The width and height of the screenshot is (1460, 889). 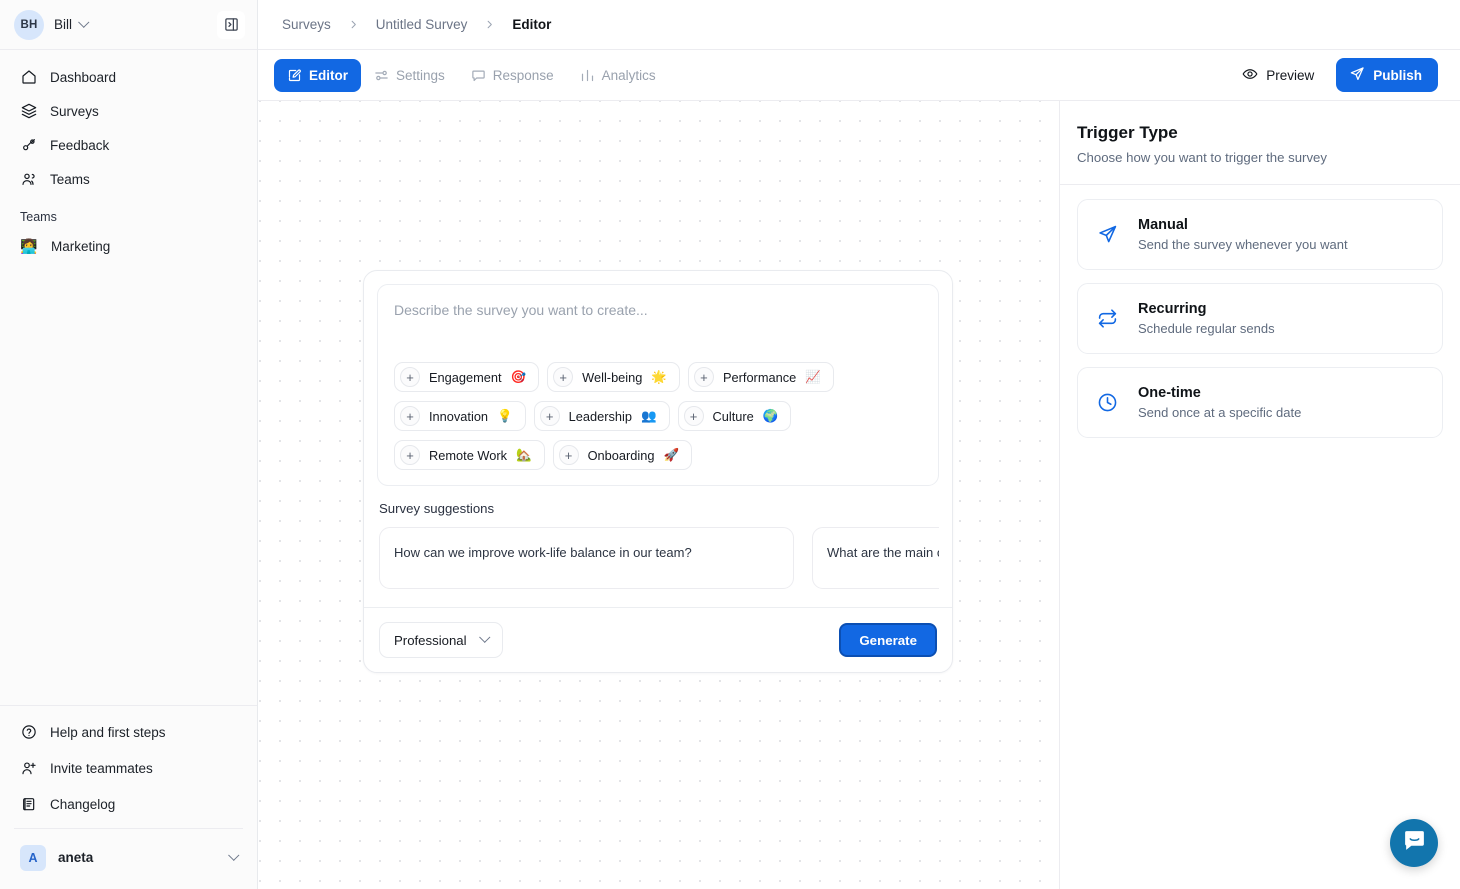 What do you see at coordinates (618, 75) in the screenshot?
I see `tab-analytics: Analytics` at bounding box center [618, 75].